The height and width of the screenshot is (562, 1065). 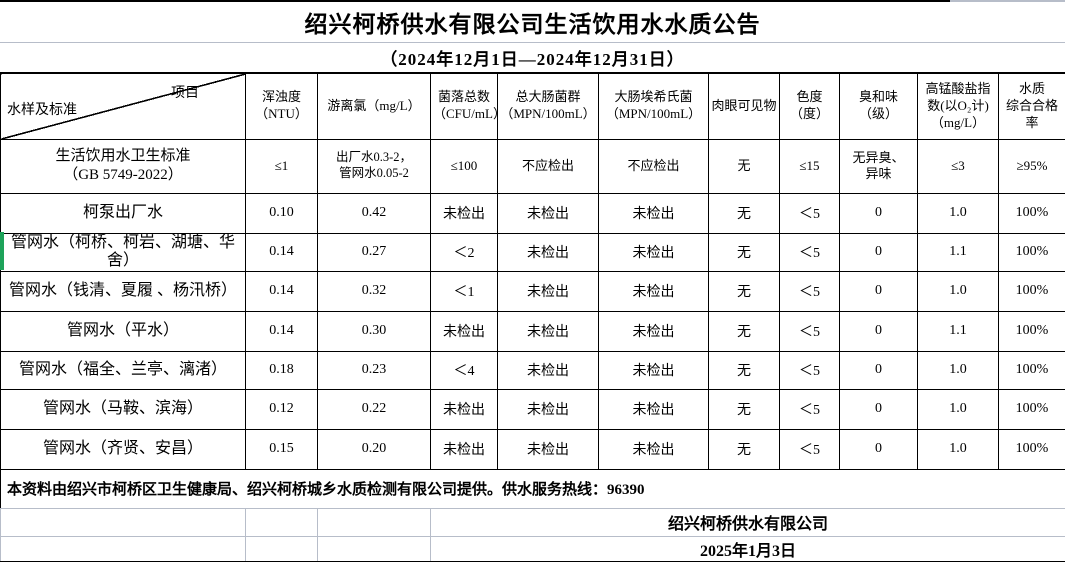 I want to click on selection-stripe, so click(x=2, y=251).